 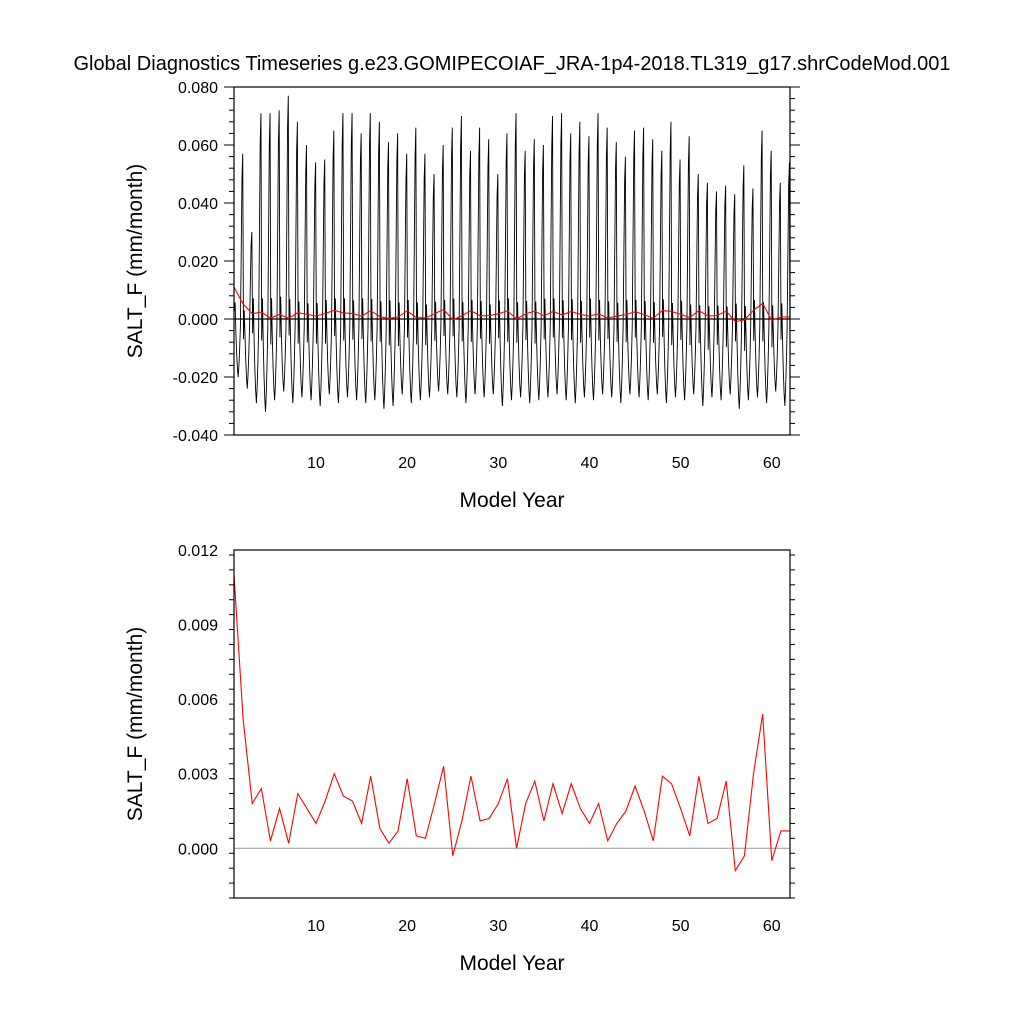 What do you see at coordinates (198, 775) in the screenshot?
I see `y-tick-label: 0.003` at bounding box center [198, 775].